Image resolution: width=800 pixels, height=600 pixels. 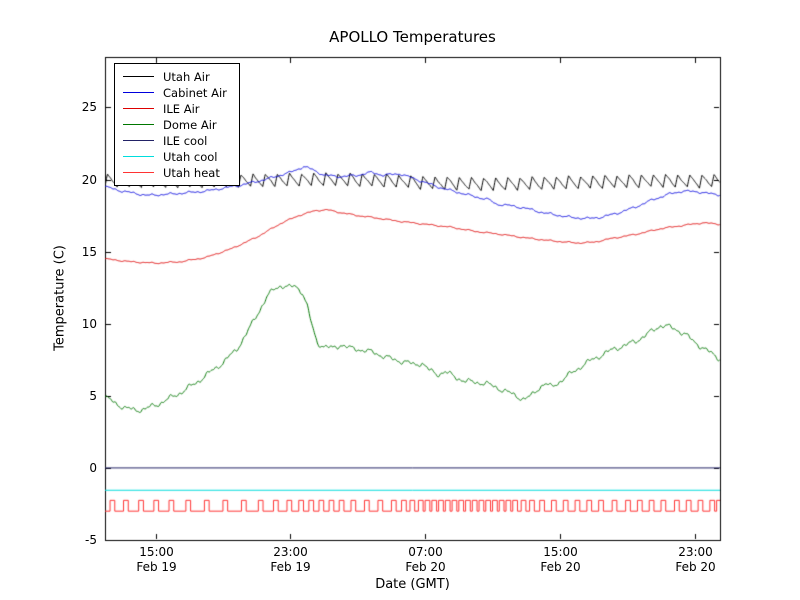 What do you see at coordinates (185, 140) in the screenshot?
I see `legend-label: ILE cool` at bounding box center [185, 140].